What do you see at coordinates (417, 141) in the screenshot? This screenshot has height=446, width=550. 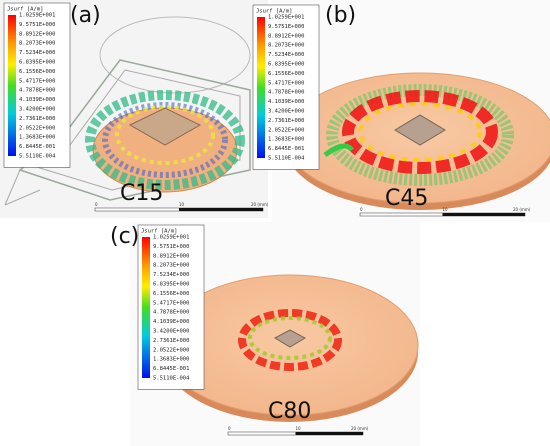 I see `model-b` at bounding box center [417, 141].